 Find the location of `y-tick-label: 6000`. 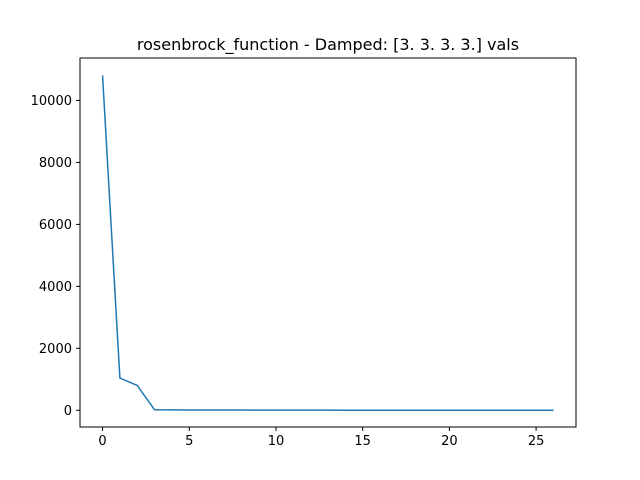

y-tick-label: 6000 is located at coordinates (55, 225).